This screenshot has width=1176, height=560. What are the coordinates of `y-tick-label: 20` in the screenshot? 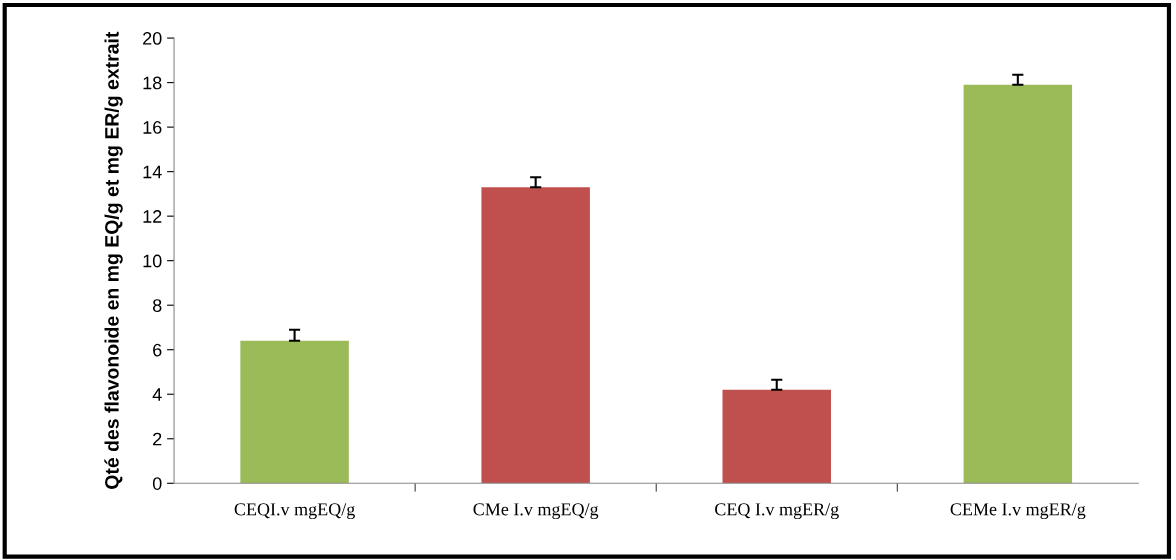 It's located at (152, 38).